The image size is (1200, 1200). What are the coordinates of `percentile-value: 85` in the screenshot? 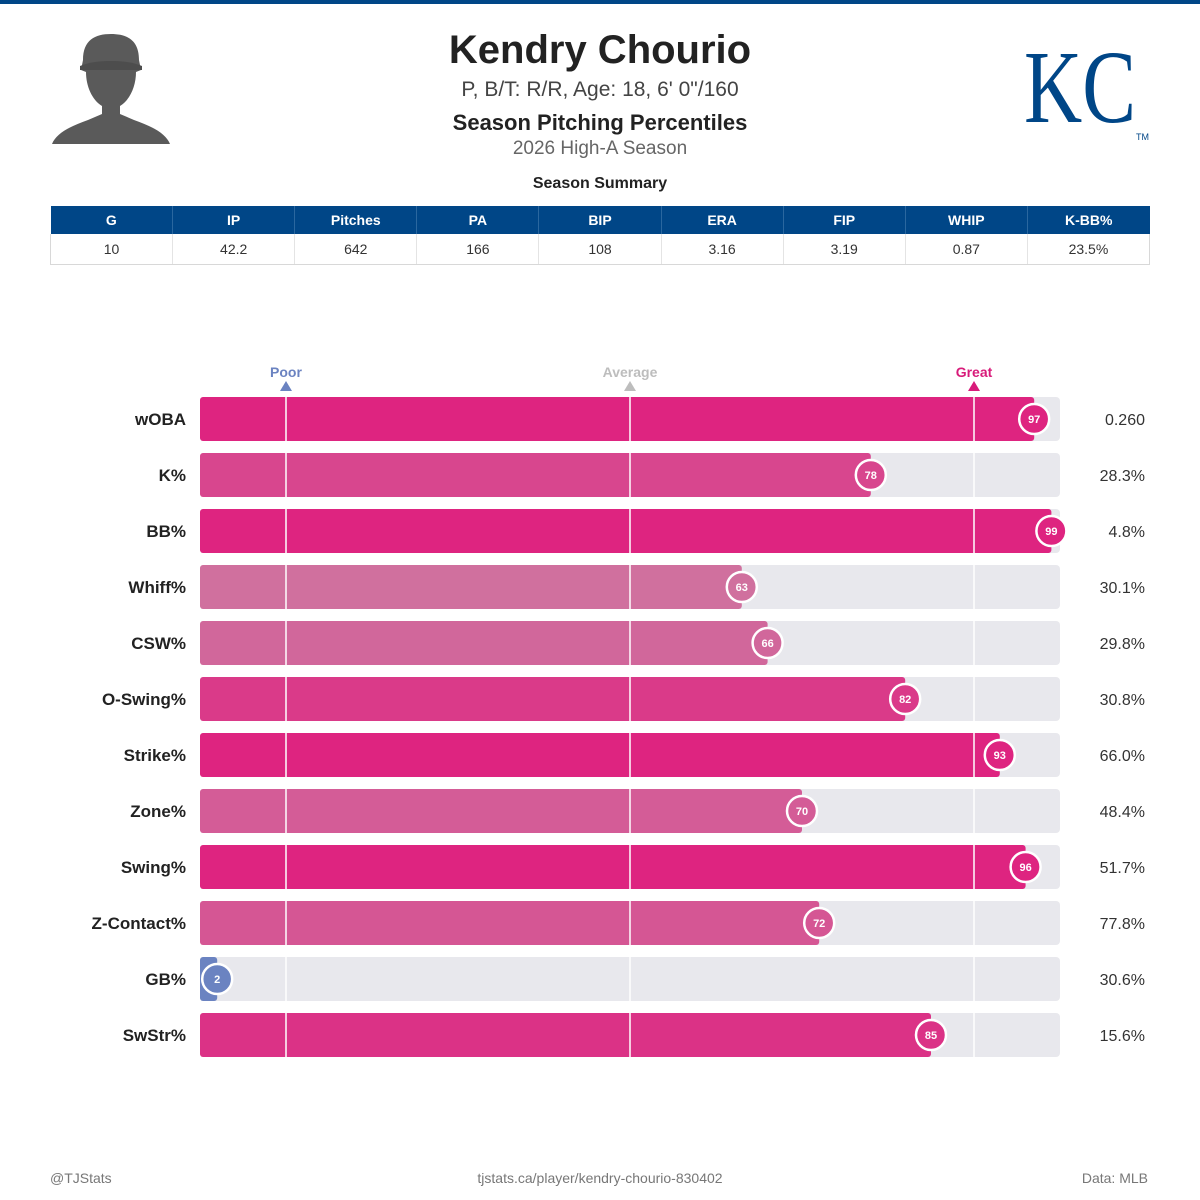 It's located at (931, 1036).